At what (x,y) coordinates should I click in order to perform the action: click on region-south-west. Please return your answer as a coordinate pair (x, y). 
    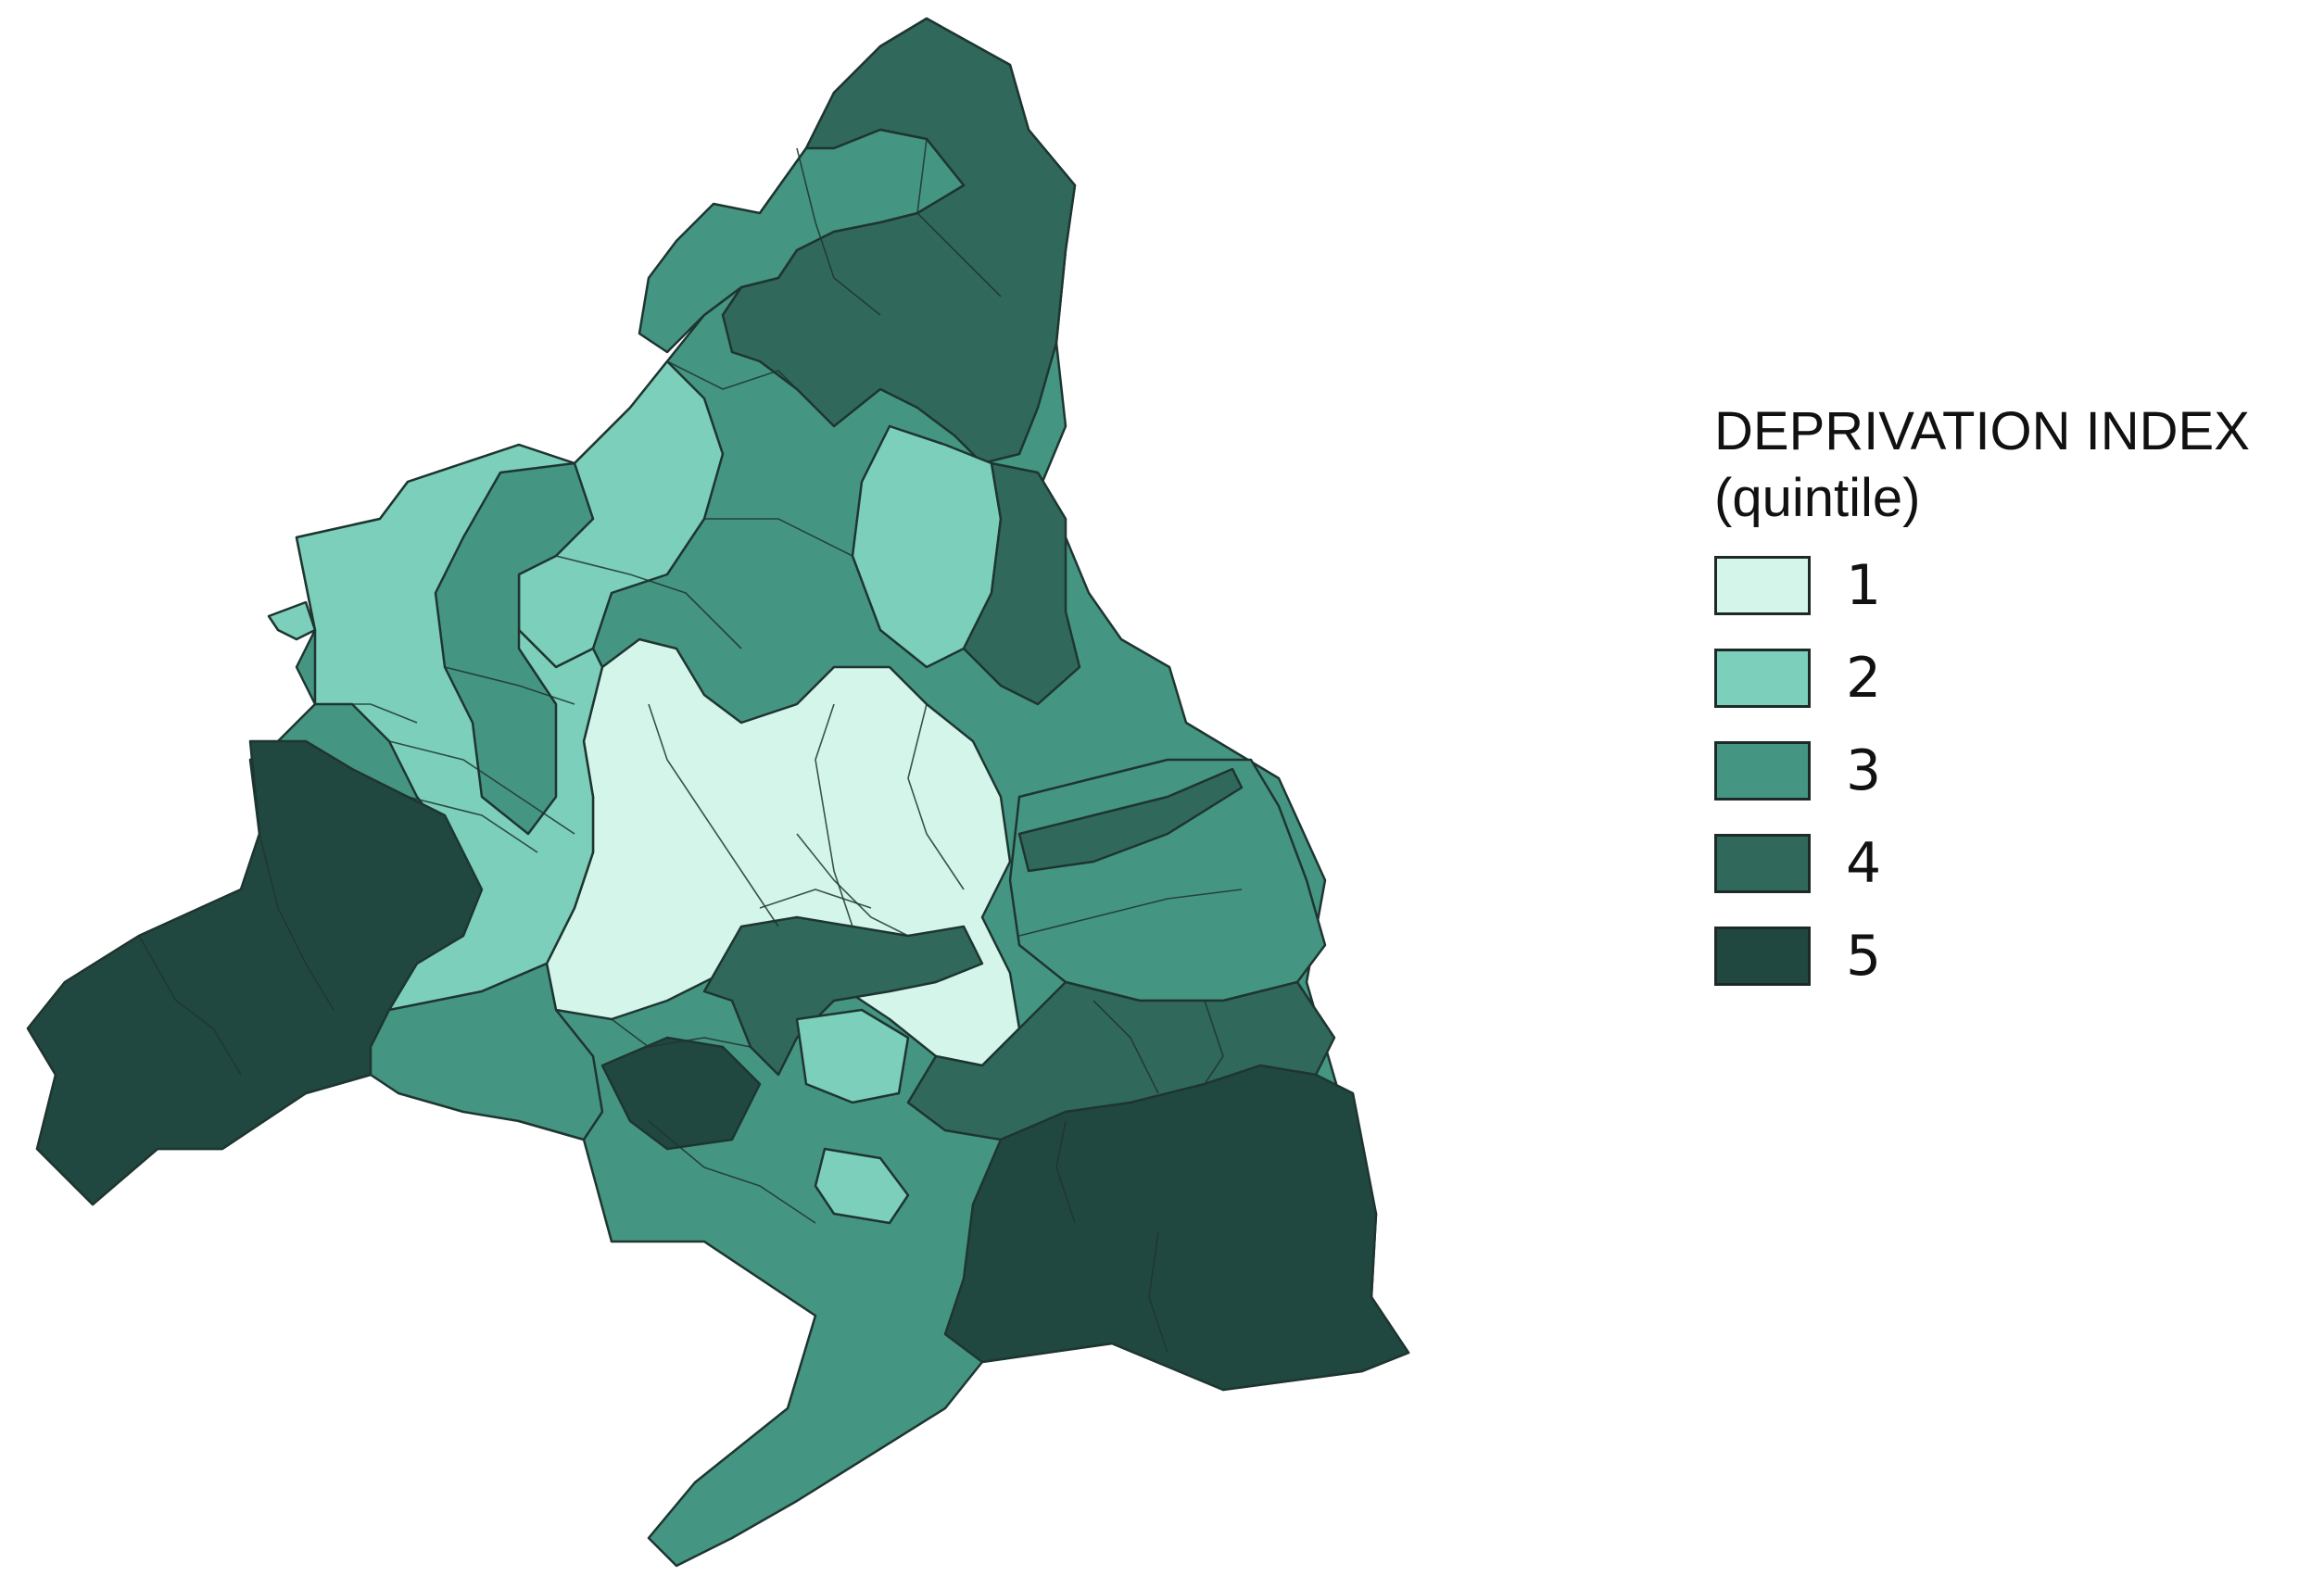
    Looking at the image, I should click on (486, 1051).